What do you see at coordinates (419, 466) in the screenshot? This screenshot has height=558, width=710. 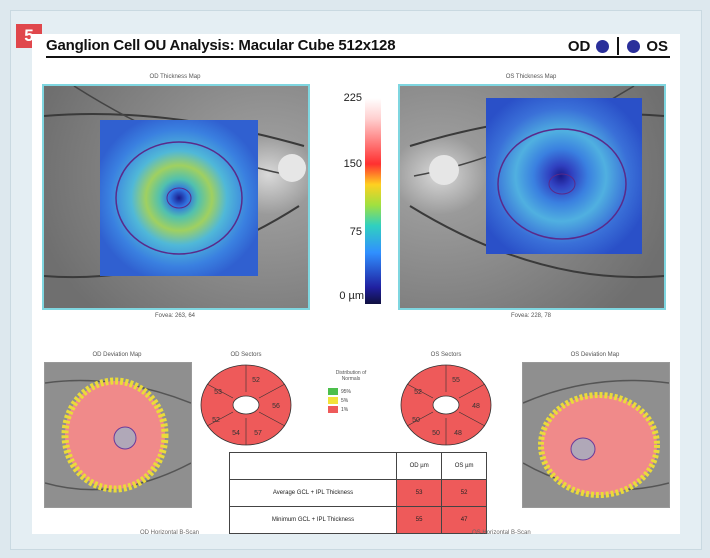 I see `table-header-od: OD µm` at bounding box center [419, 466].